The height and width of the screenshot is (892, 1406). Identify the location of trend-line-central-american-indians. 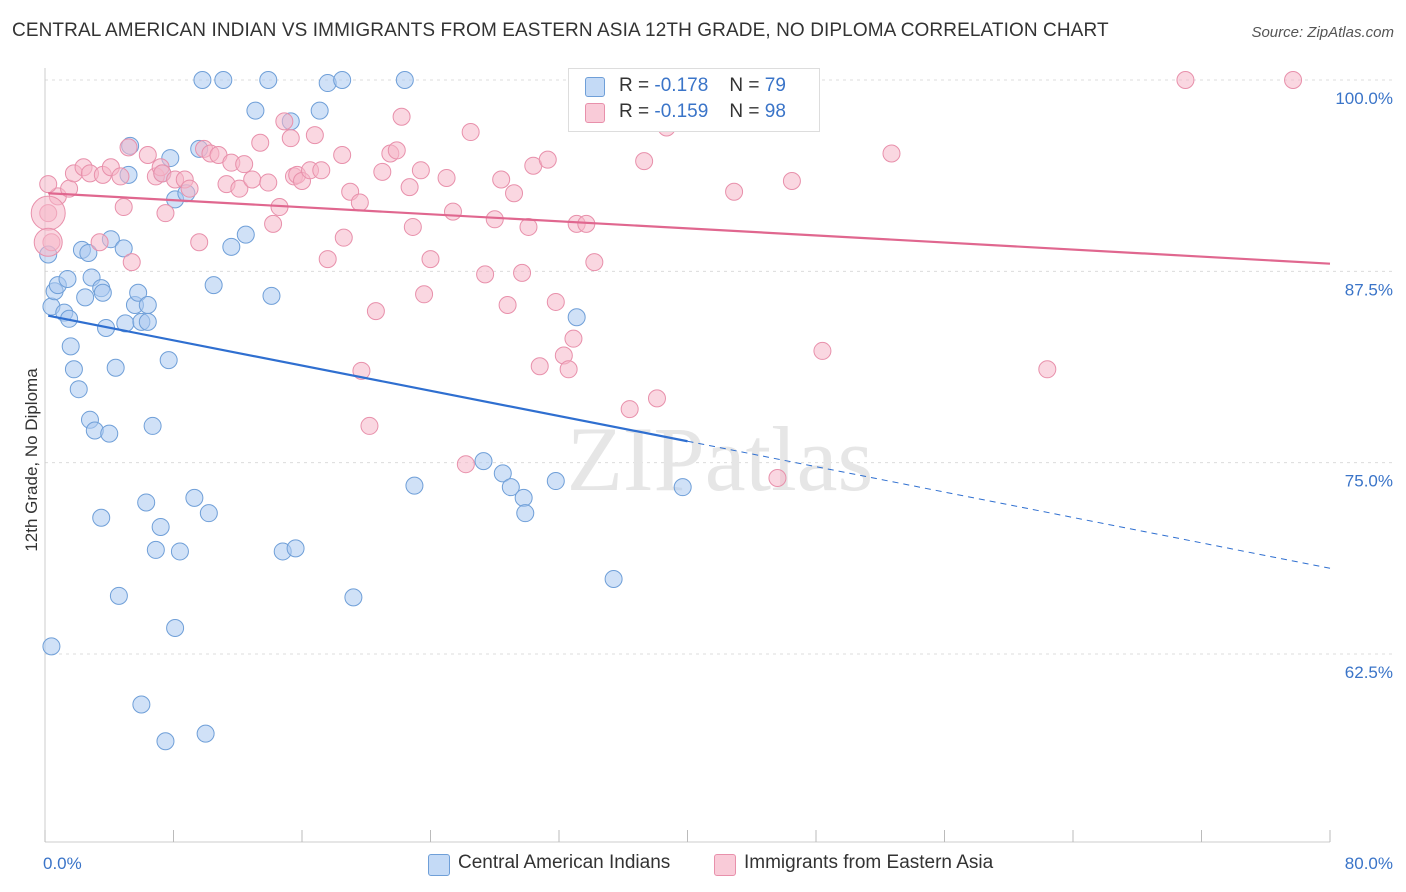
(368, 378).